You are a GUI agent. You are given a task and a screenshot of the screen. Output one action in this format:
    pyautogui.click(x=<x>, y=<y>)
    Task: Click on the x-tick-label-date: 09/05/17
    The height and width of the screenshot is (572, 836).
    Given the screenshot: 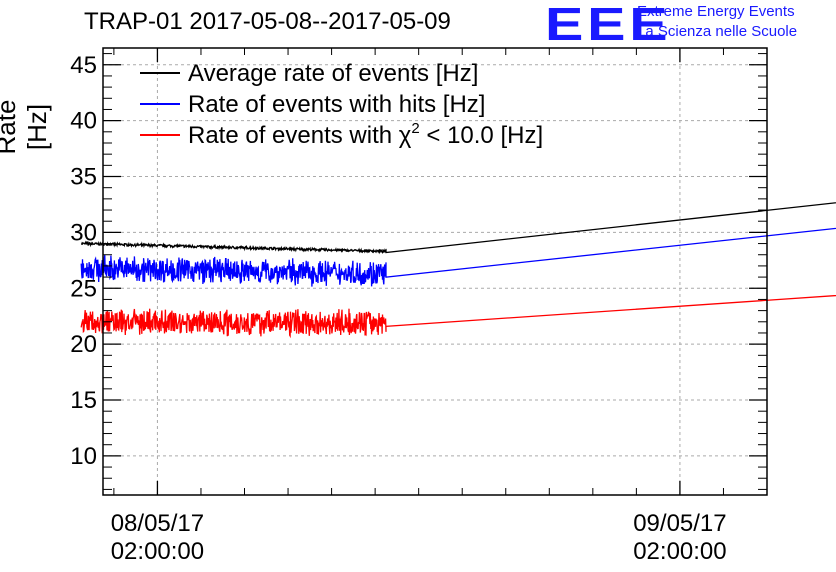 What is the action you would take?
    pyautogui.click(x=679, y=523)
    